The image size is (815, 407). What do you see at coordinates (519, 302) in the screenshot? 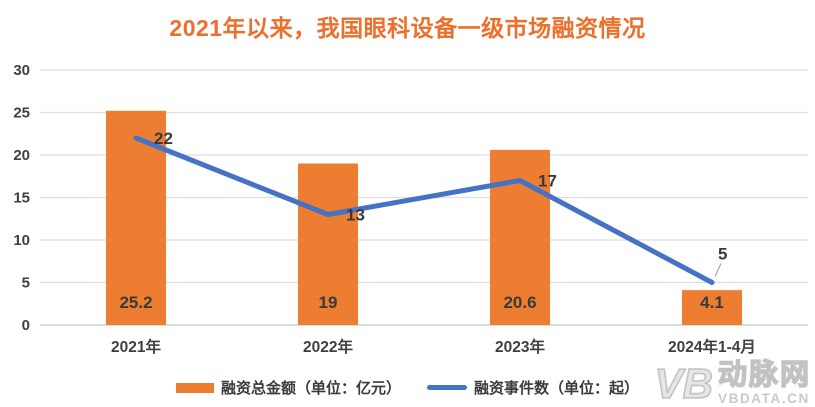
I see `bar-value-label: 20.6` at bounding box center [519, 302].